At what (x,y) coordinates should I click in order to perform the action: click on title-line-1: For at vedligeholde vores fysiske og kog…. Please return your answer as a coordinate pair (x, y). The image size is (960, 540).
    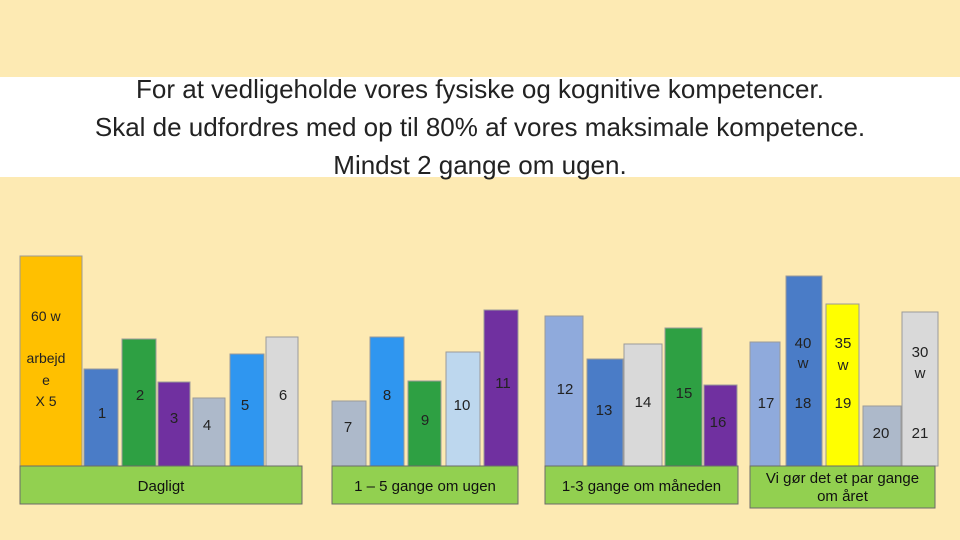
    Looking at the image, I should click on (480, 89).